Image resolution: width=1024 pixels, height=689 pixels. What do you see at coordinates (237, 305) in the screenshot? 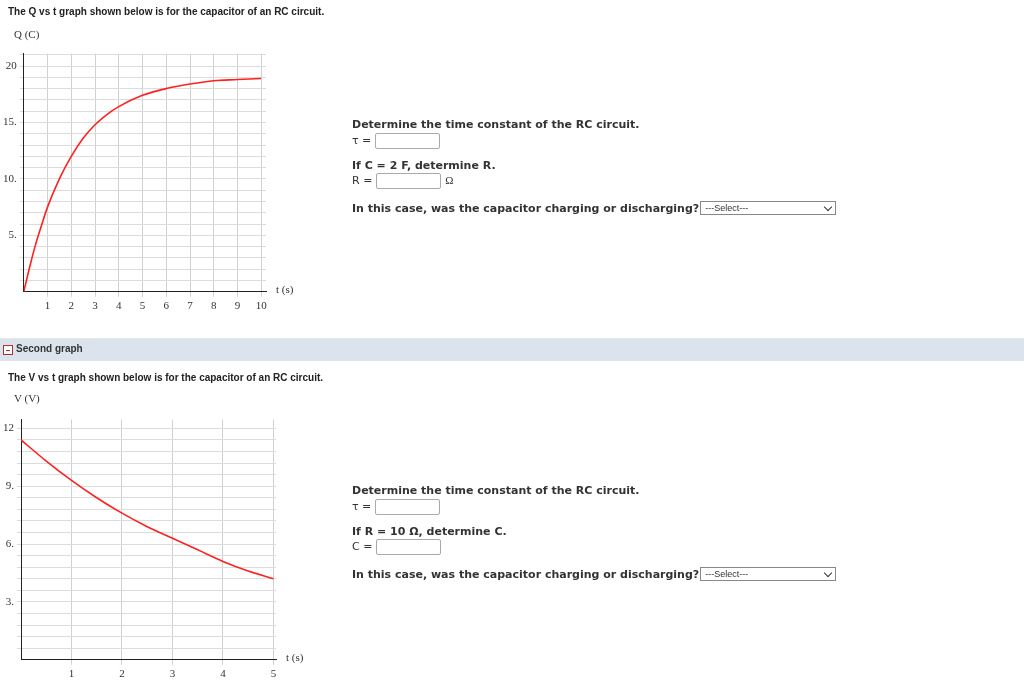
I see `x-tick-label: 9` at bounding box center [237, 305].